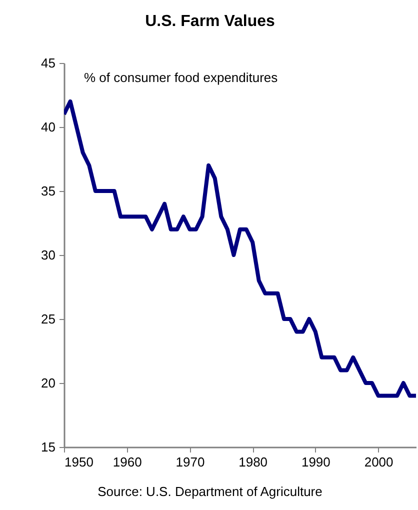 This screenshot has width=418, height=510. Describe the element at coordinates (210, 491) in the screenshot. I see `source-note: Source: U.S. Department of Agriculture` at that location.